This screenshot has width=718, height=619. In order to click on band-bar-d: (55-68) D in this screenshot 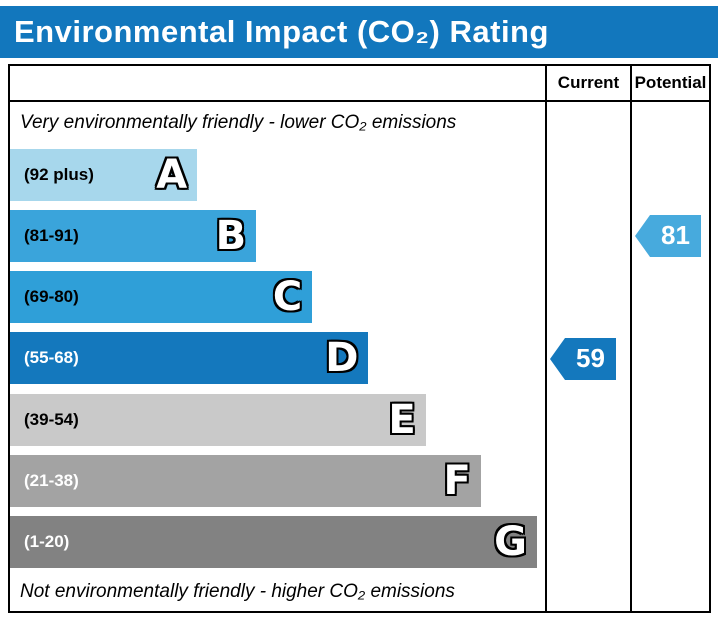, I will do `click(189, 358)`.